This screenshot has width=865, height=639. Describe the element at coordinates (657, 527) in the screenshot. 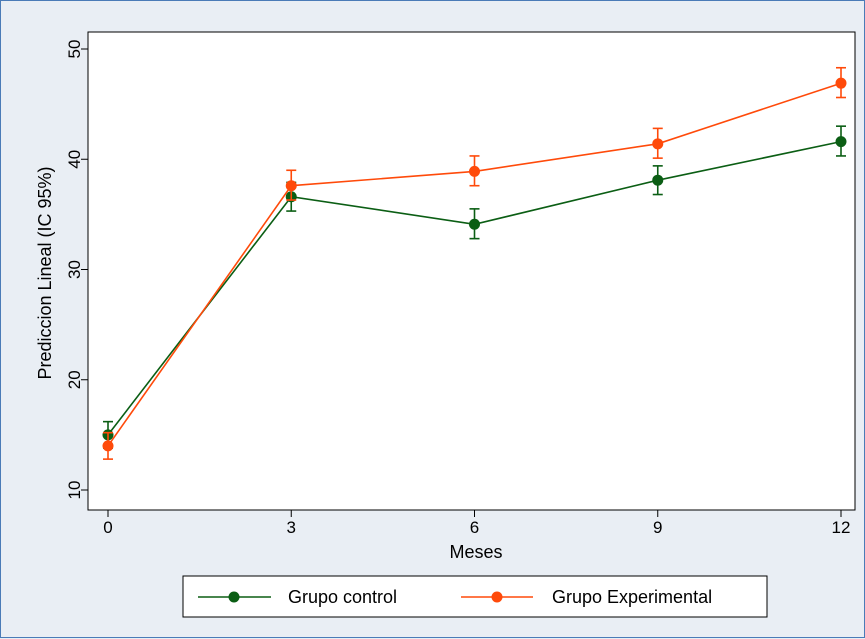

I see `x-tick-label: 9` at that location.